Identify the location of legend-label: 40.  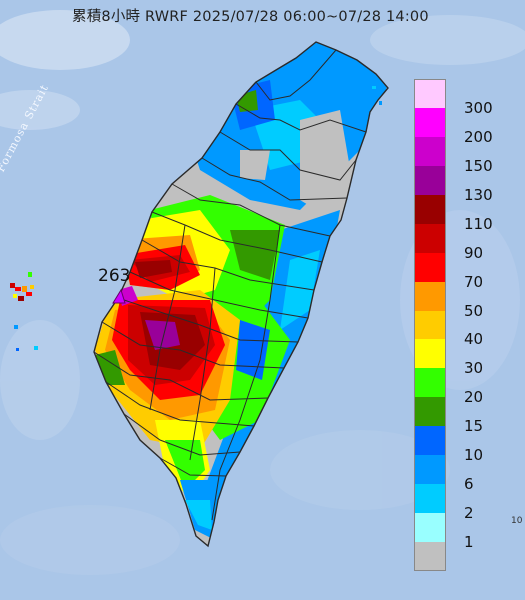
(474, 339).